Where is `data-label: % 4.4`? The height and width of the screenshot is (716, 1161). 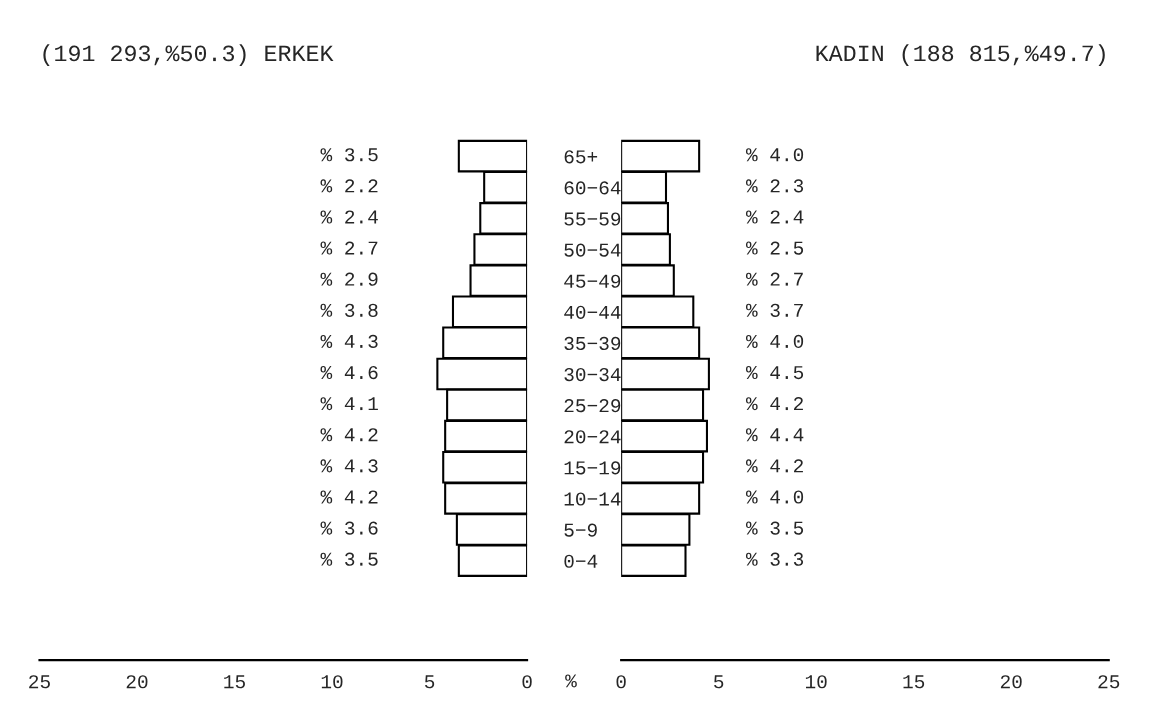 data-label: % 4.4 is located at coordinates (774, 435).